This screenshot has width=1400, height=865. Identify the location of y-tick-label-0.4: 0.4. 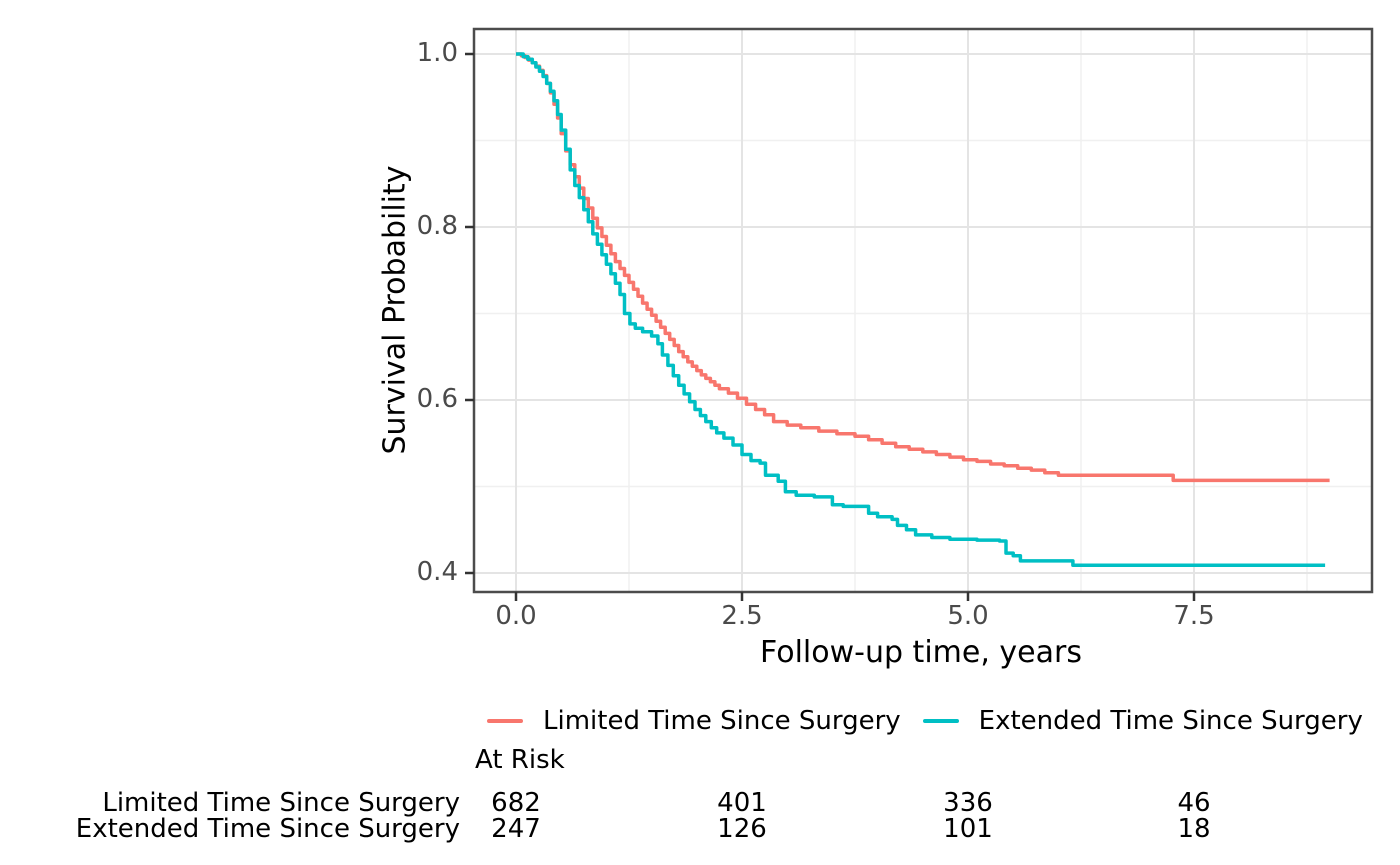
(437, 572).